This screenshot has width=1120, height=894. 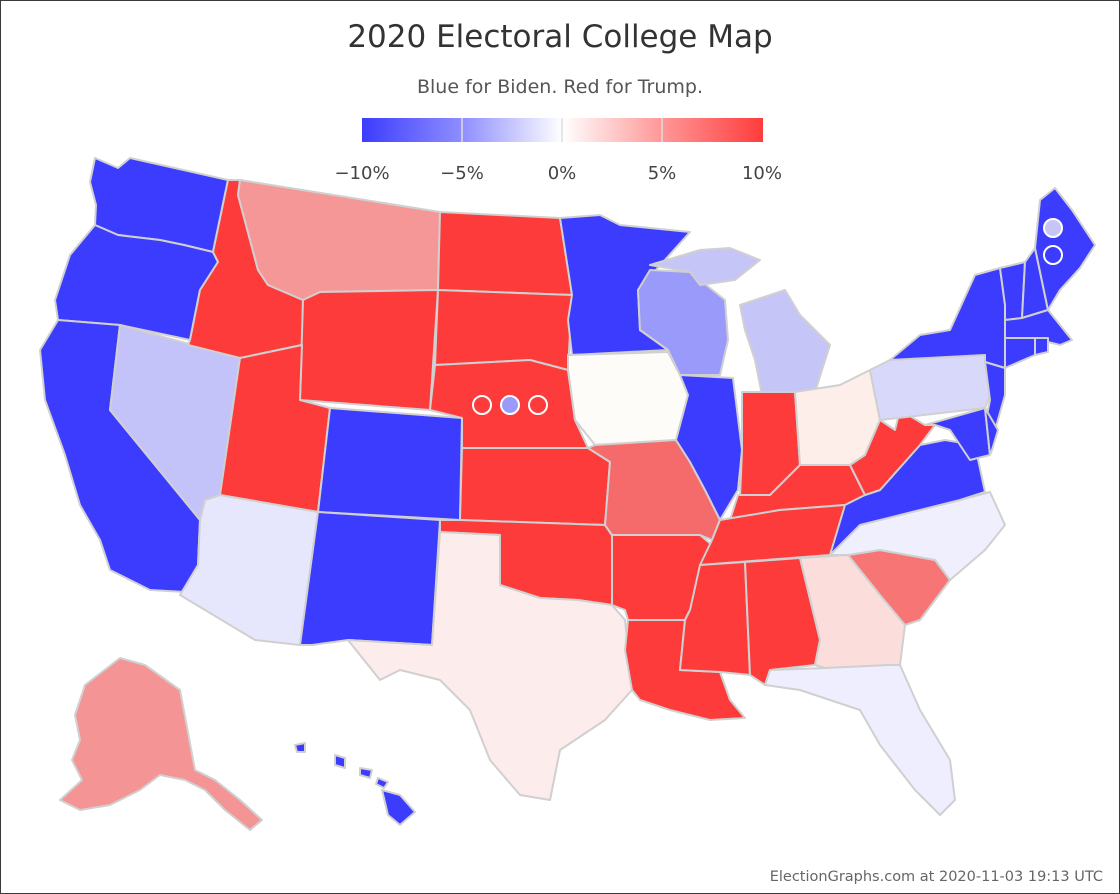 I want to click on state-mt, so click(x=339, y=240).